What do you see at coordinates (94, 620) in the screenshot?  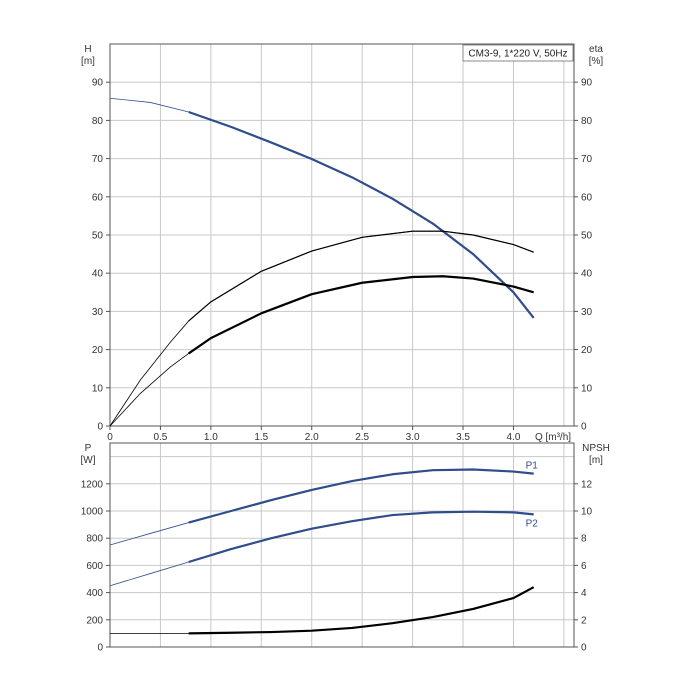 I see `left-tick-label: 200` at bounding box center [94, 620].